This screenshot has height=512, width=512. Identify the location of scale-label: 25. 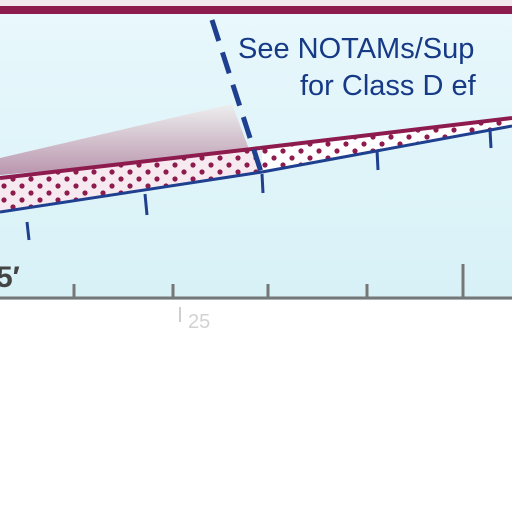
(199, 322).